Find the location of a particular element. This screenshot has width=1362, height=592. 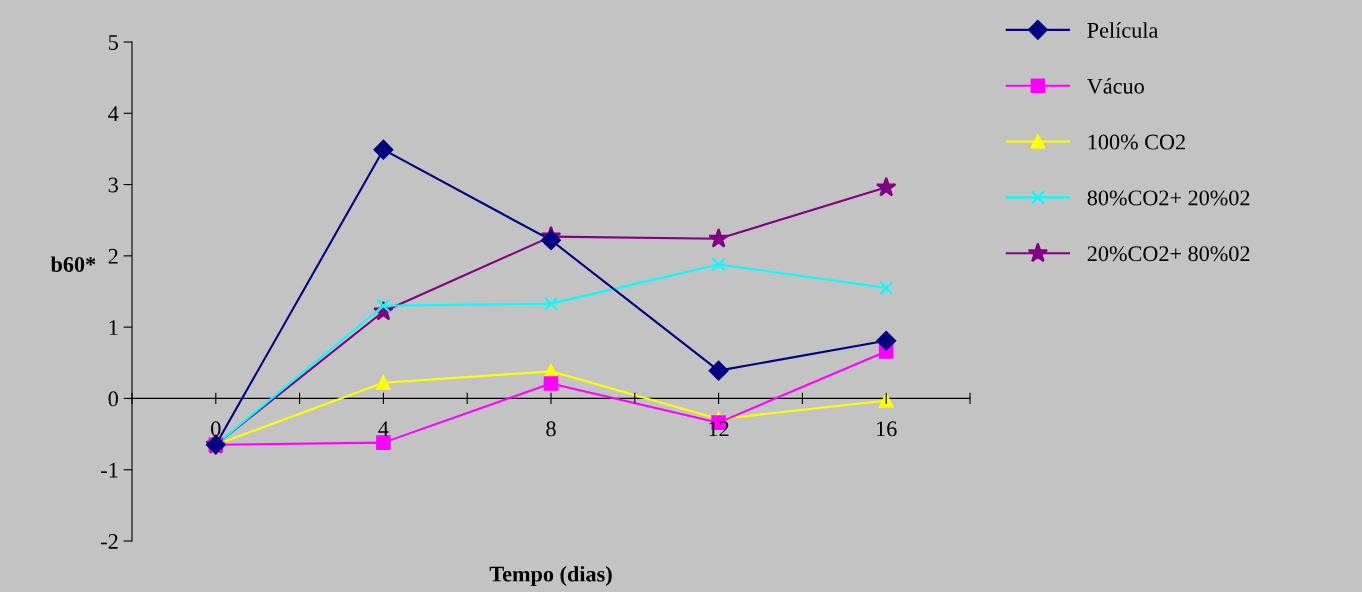

legend-label: Película is located at coordinates (1123, 30).